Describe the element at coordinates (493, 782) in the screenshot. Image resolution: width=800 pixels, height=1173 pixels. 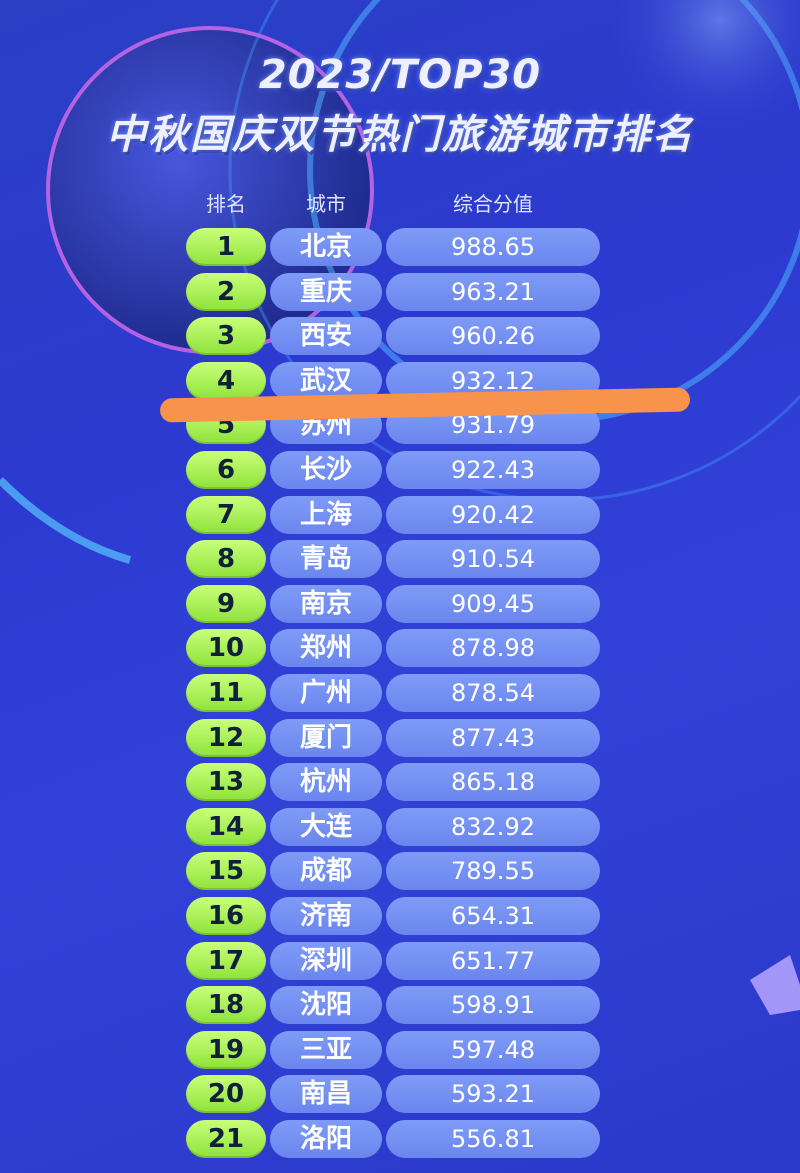
I see `score-cell: 865.18` at that location.